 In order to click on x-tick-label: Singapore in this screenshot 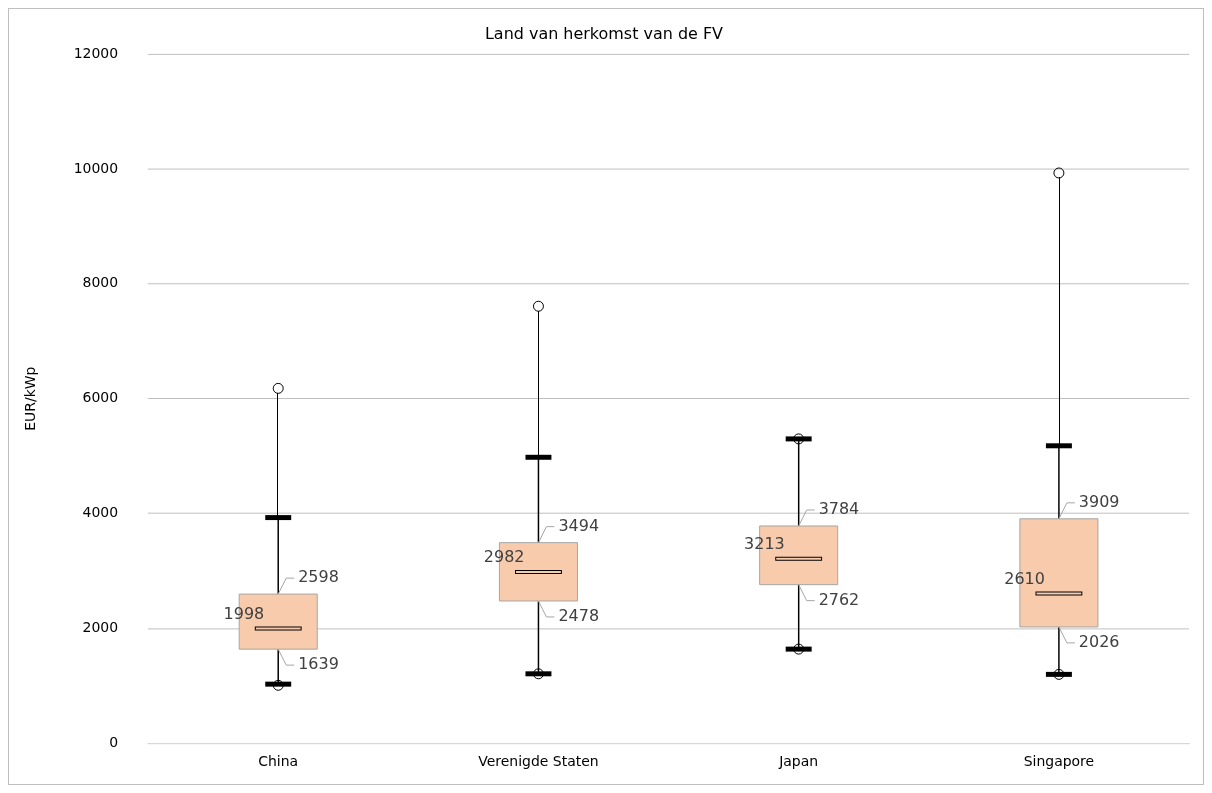, I will do `click(1059, 761)`.